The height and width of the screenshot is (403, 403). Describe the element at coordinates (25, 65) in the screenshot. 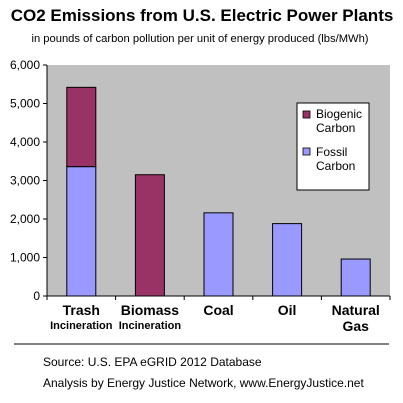

I see `y-tick-label: 6,000` at that location.